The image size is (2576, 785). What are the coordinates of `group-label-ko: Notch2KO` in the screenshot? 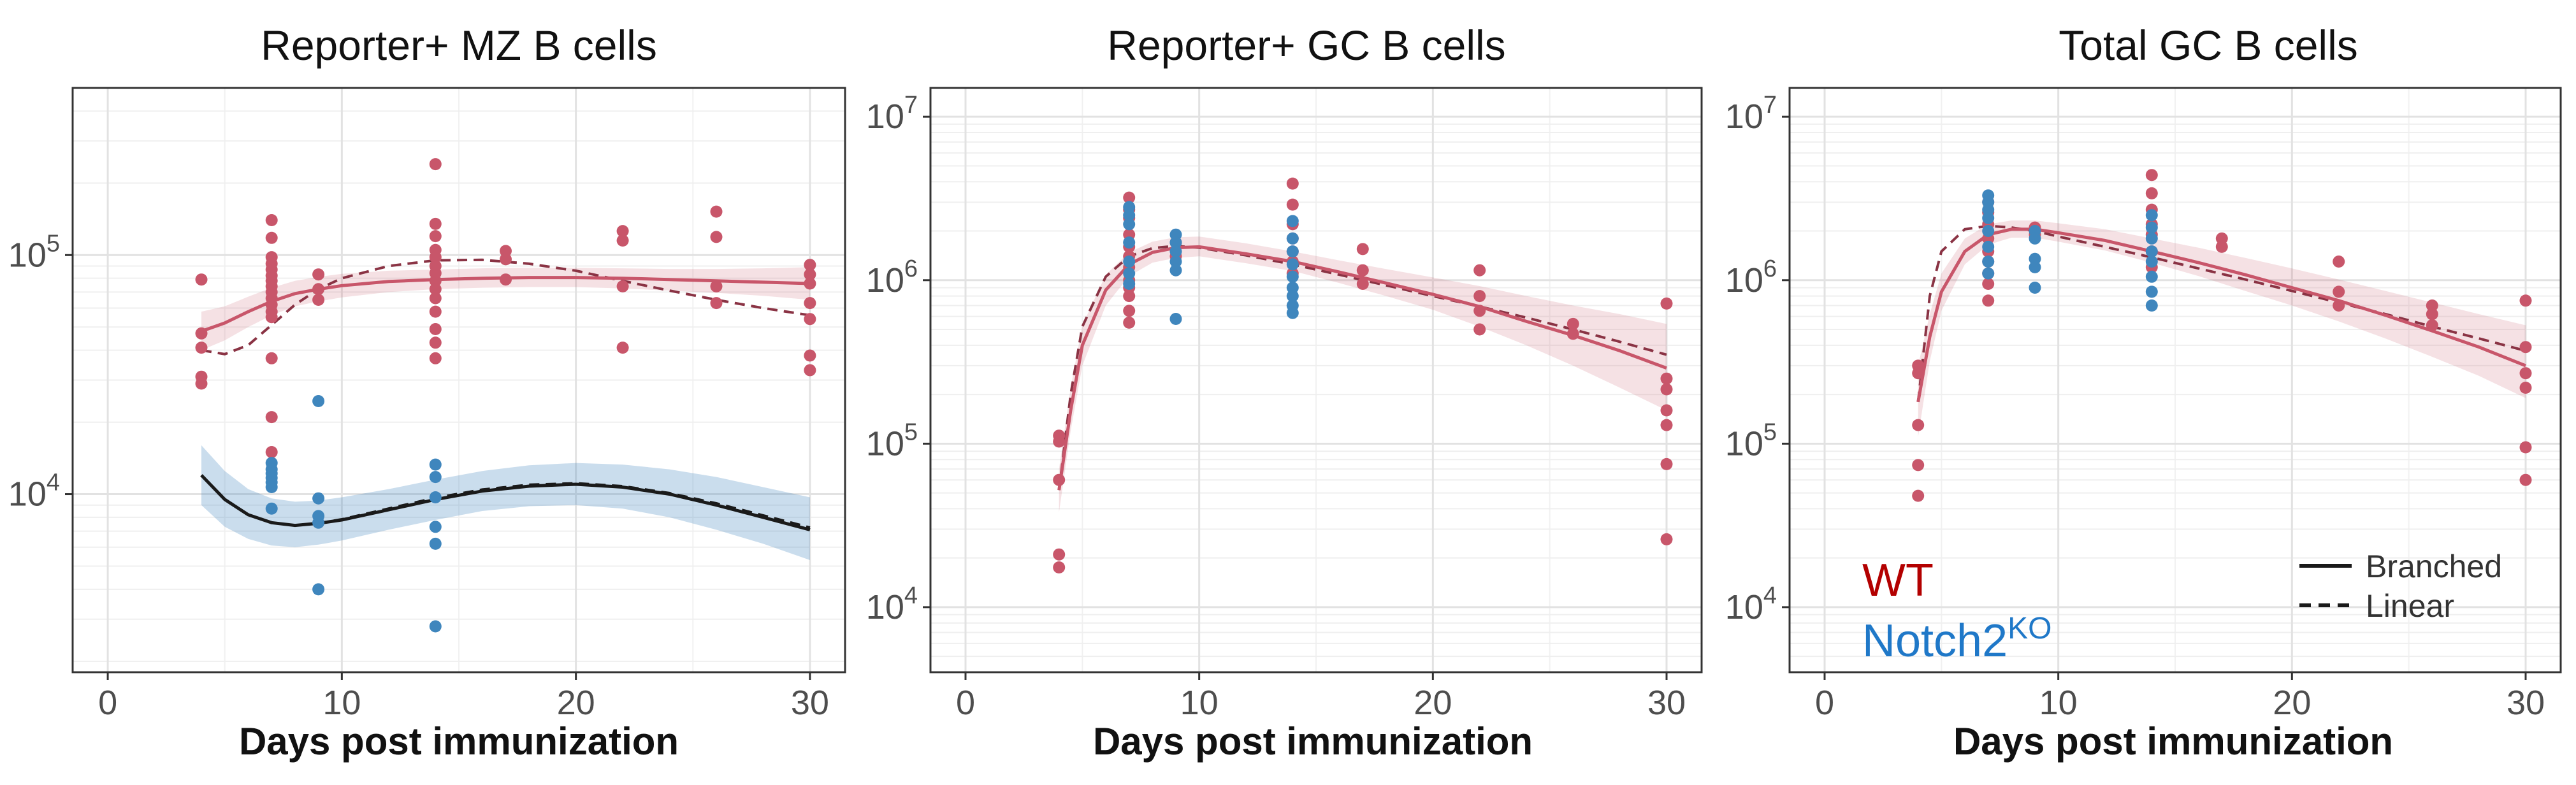 It's located at (1957, 639).